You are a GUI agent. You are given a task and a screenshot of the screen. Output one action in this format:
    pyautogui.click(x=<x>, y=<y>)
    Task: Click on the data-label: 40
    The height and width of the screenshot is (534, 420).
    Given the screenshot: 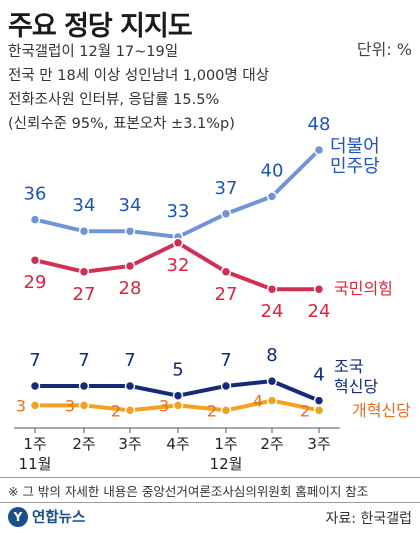 What is the action you would take?
    pyautogui.click(x=272, y=170)
    